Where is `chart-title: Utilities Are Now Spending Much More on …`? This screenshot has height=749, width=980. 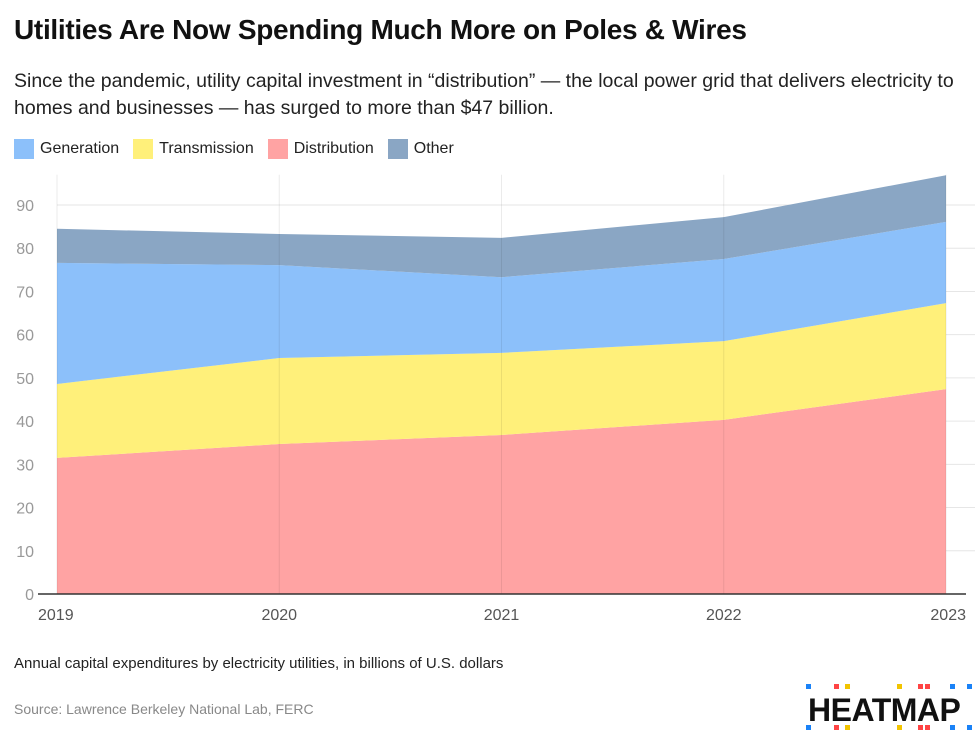 chart-title: Utilities Are Now Spending Much More on … is located at coordinates (380, 29).